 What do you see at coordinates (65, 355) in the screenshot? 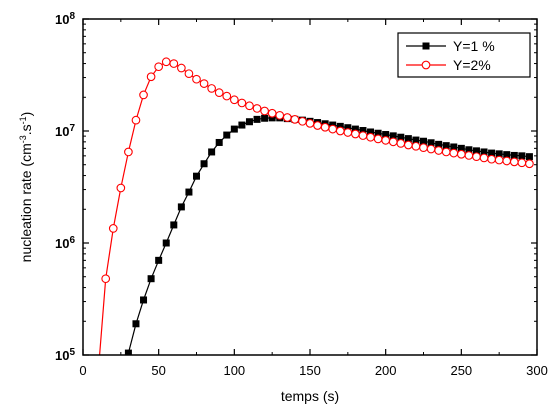
I see `y-tick-label: 10⁵` at bounding box center [65, 355].